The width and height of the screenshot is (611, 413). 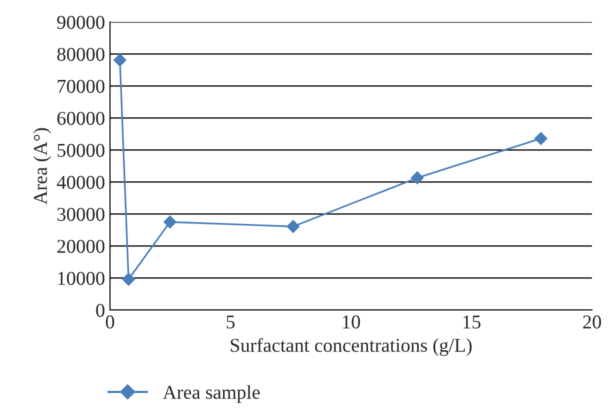 I want to click on x-tick-label: 5, so click(x=230, y=322).